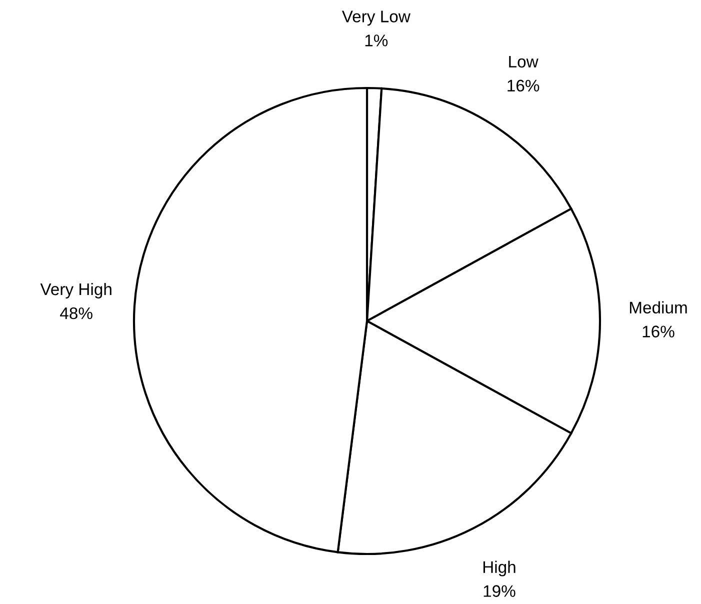 The width and height of the screenshot is (701, 604). I want to click on data-label: 1%, so click(376, 40).